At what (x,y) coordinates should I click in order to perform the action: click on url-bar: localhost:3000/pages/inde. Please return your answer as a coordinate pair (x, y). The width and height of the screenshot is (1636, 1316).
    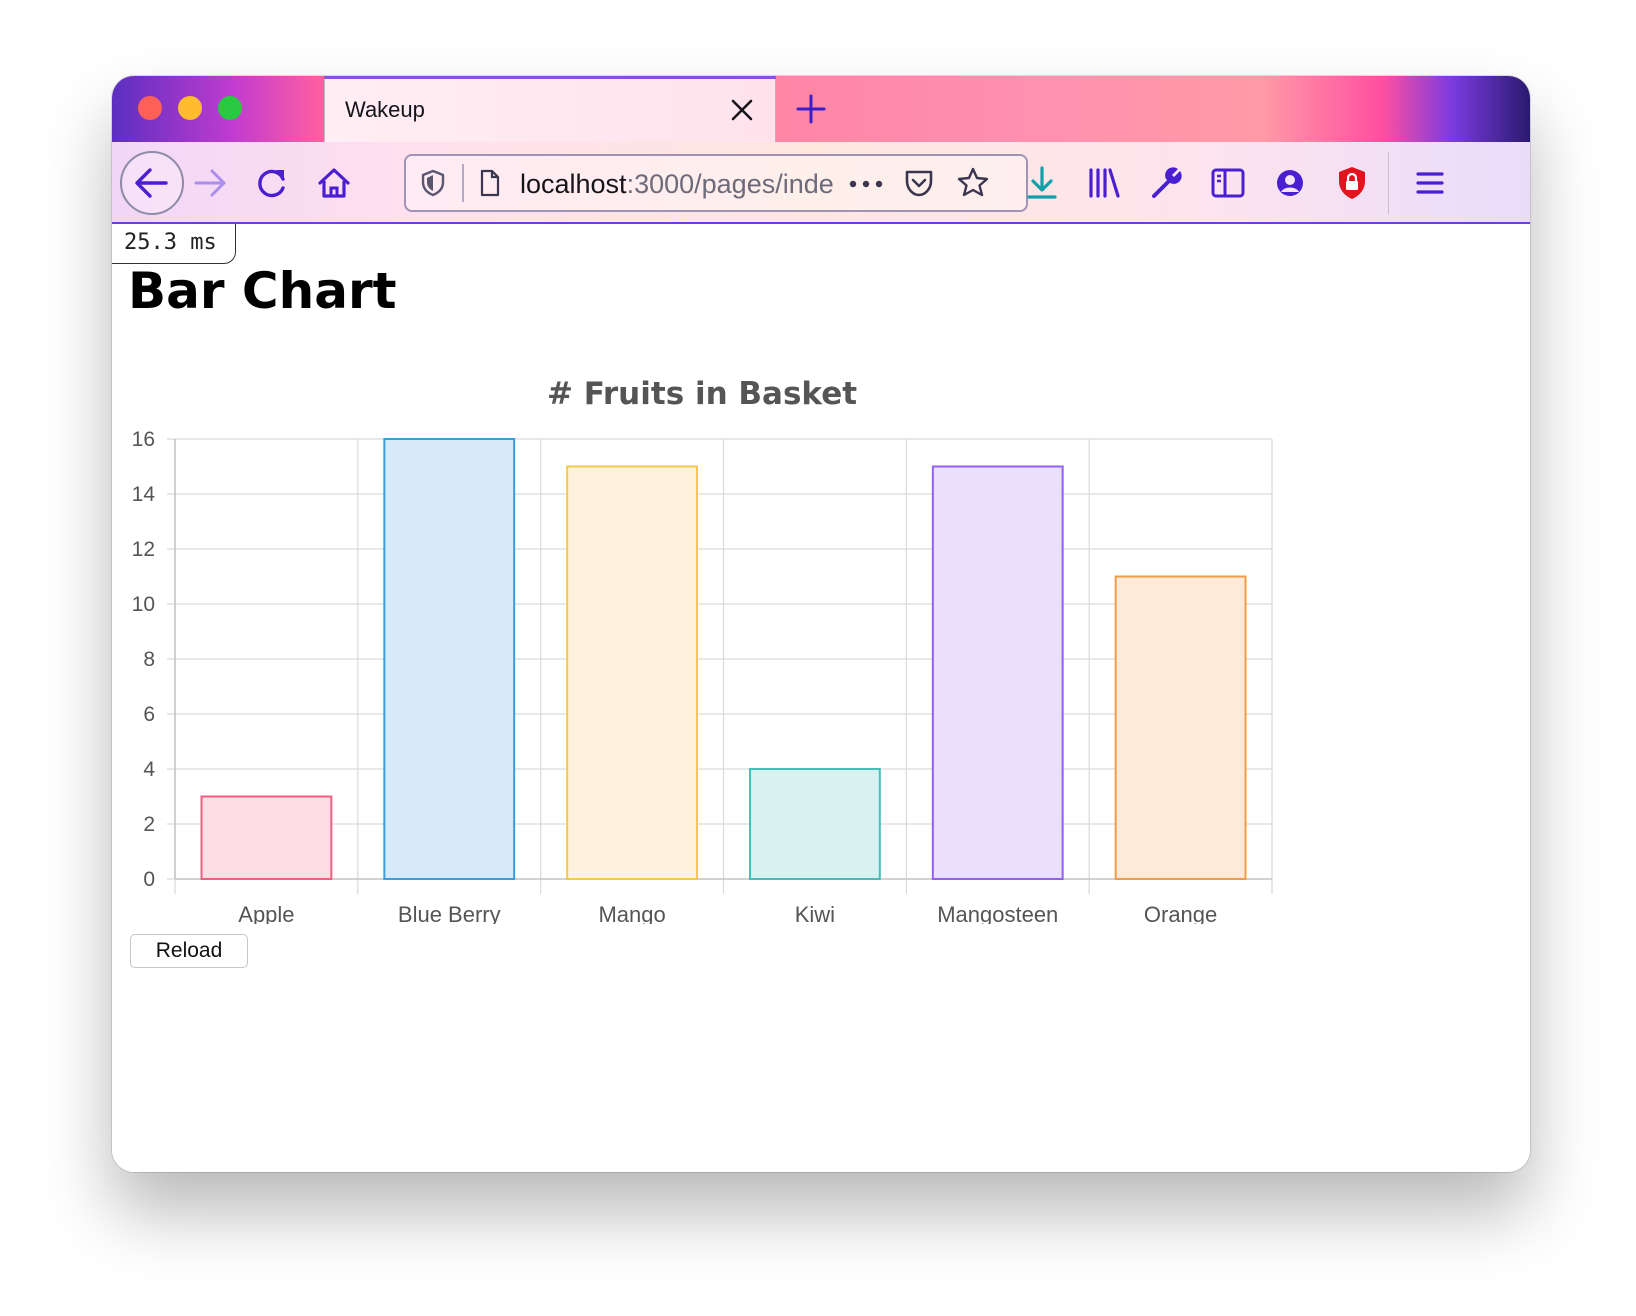
    Looking at the image, I should click on (716, 183).